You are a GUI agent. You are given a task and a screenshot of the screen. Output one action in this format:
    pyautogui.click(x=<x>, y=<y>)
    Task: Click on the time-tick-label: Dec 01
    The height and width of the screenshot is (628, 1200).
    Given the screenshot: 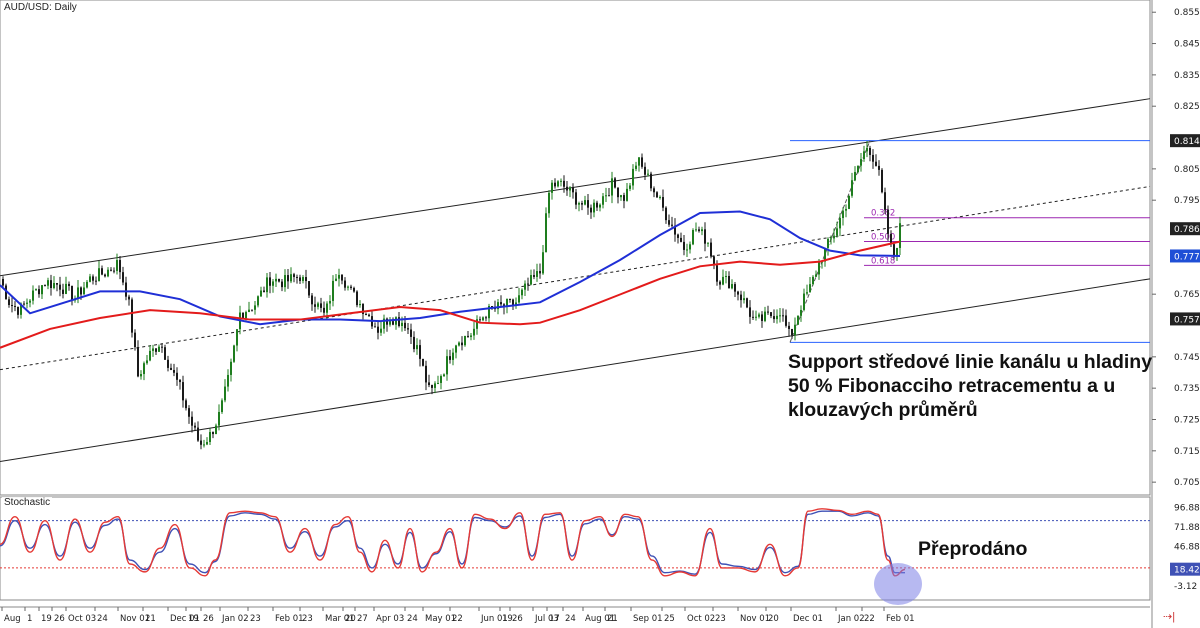 What is the action you would take?
    pyautogui.click(x=808, y=619)
    